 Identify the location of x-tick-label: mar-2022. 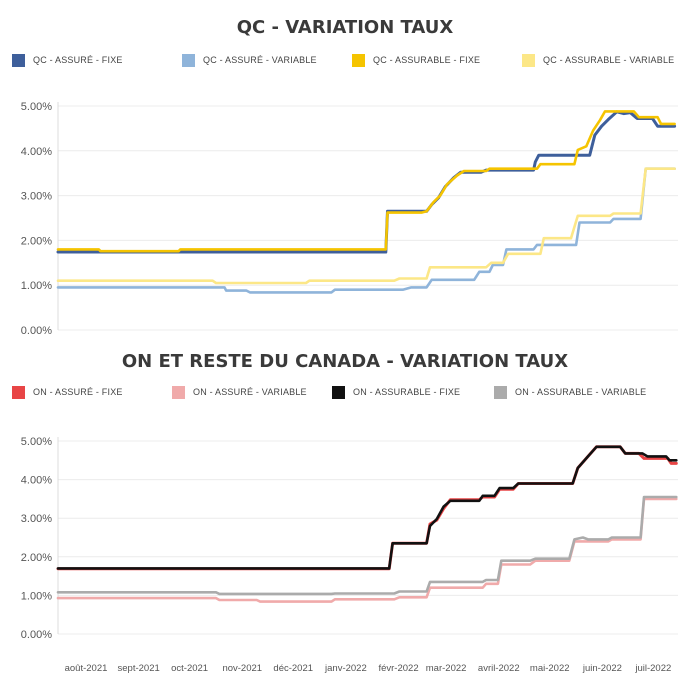
(446, 668).